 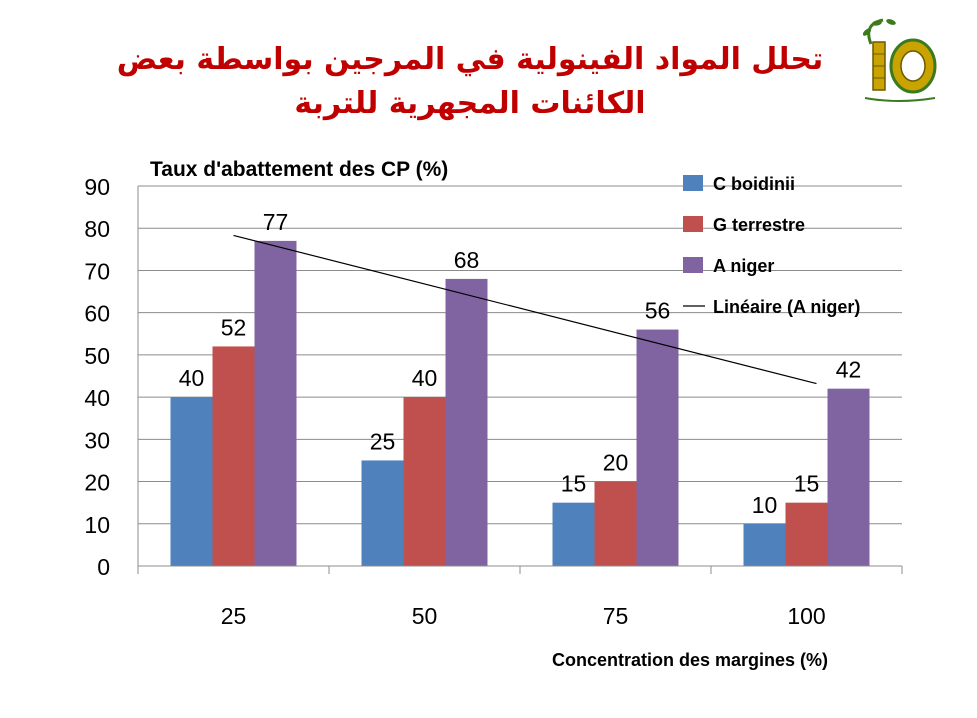 I want to click on y-tick-label: 90, so click(x=97, y=187).